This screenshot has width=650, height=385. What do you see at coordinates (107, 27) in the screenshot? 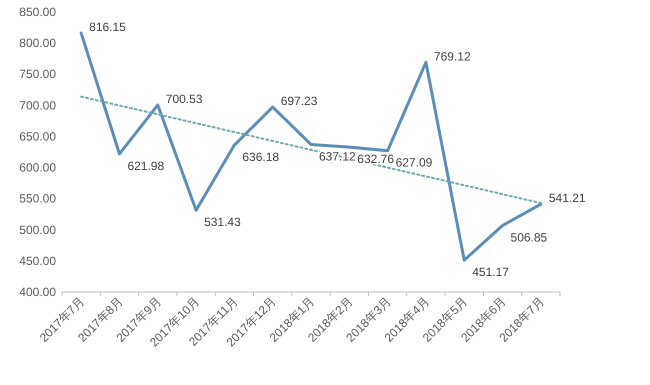
I see `data-label: 816.15` at bounding box center [107, 27].